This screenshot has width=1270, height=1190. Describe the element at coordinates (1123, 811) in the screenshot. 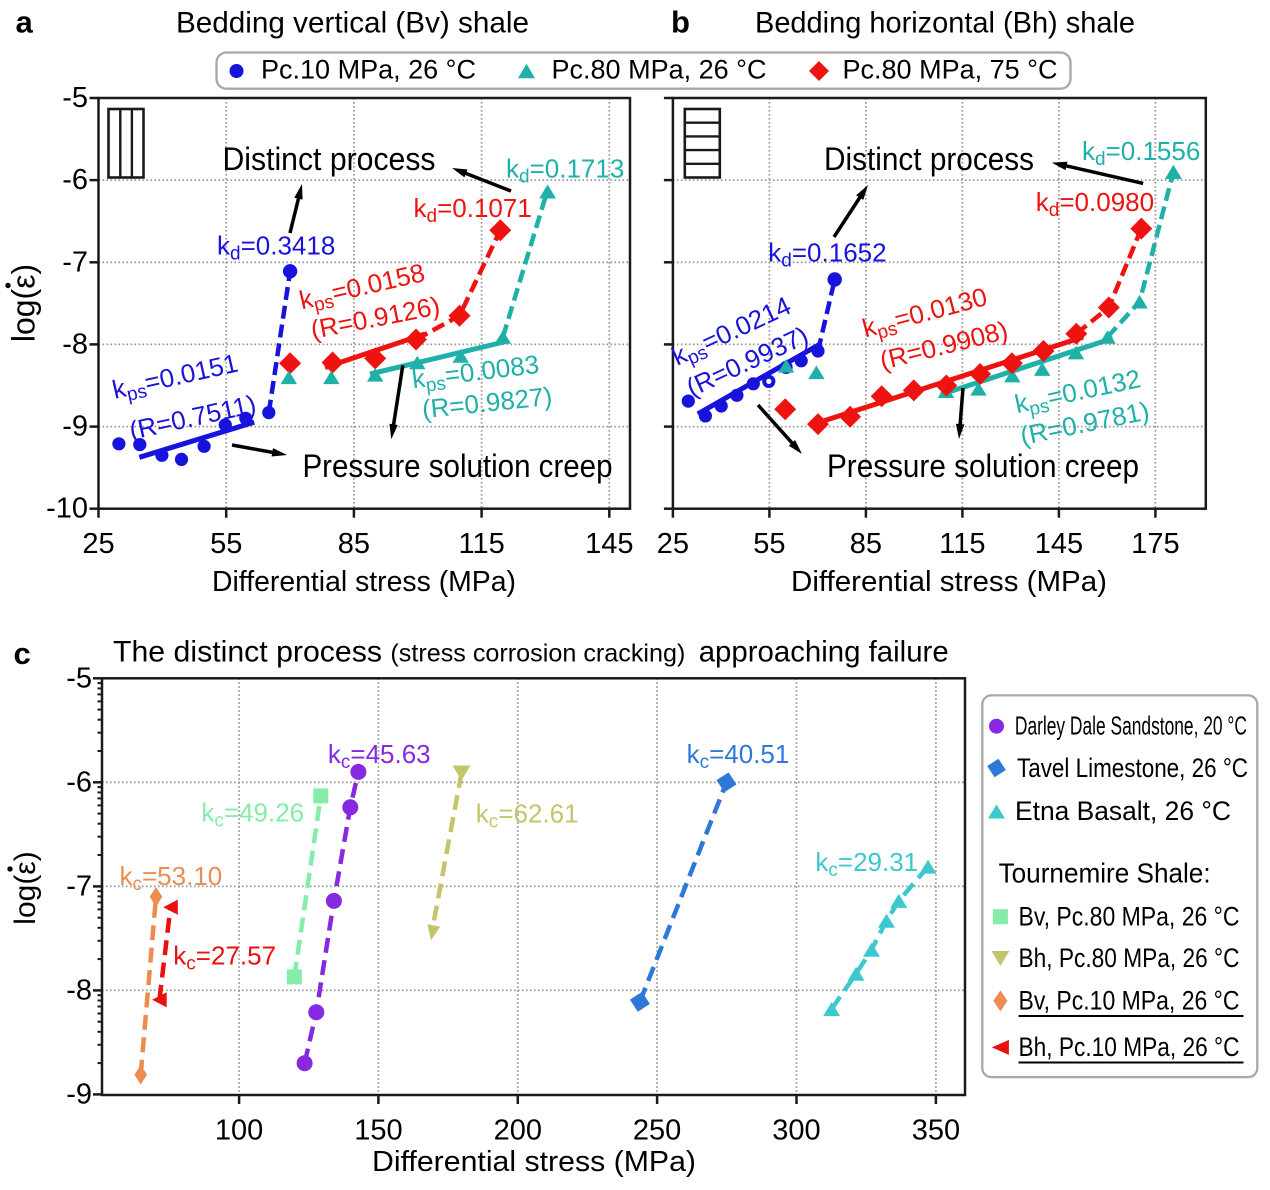

I see `svg-text: Etna Basalt, 26 °C` at that location.